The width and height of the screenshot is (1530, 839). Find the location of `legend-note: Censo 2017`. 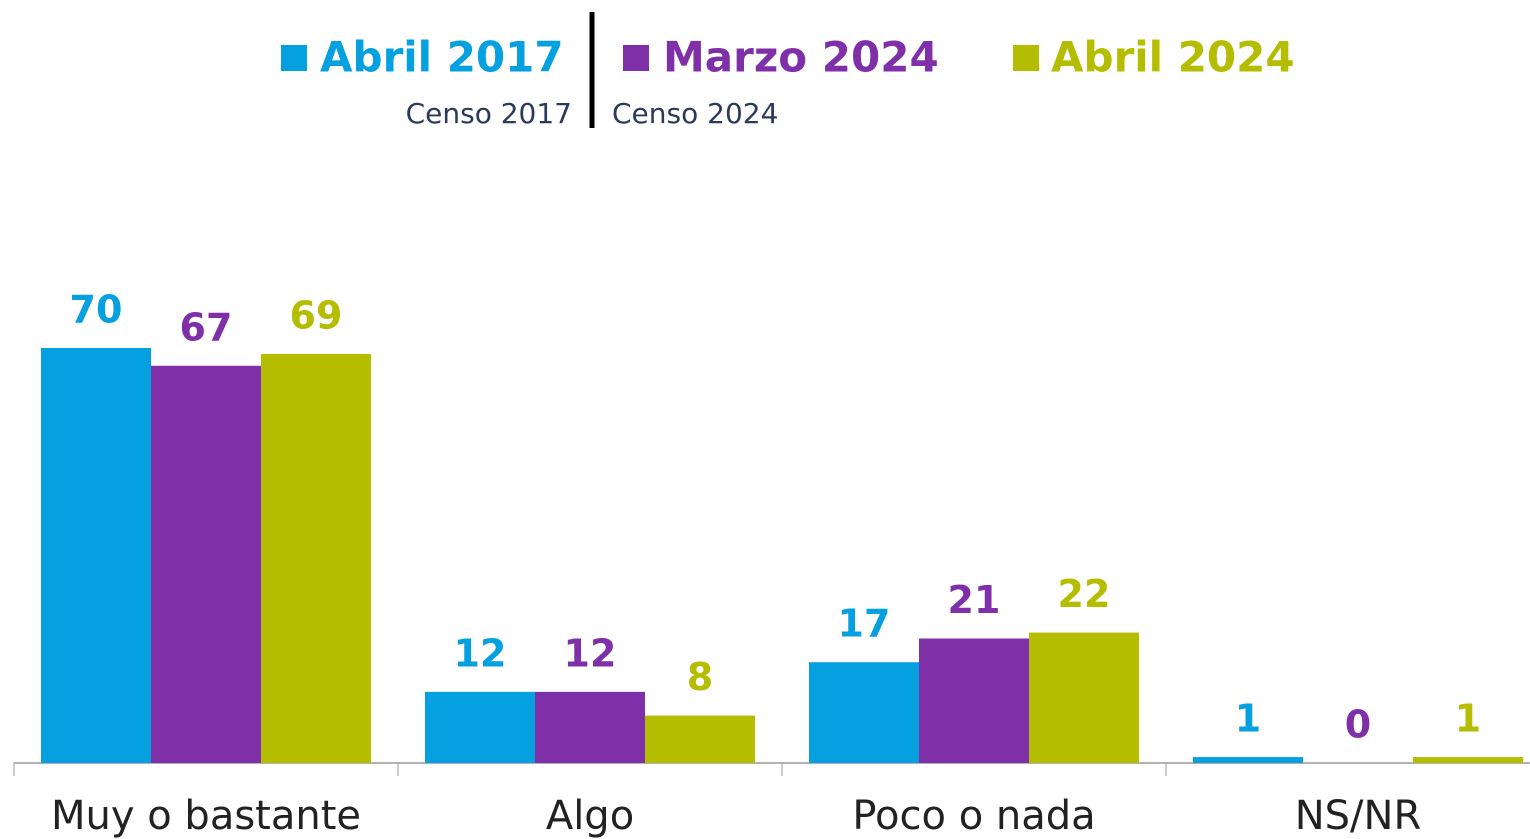

legend-note: Censo 2017 is located at coordinates (489, 113).